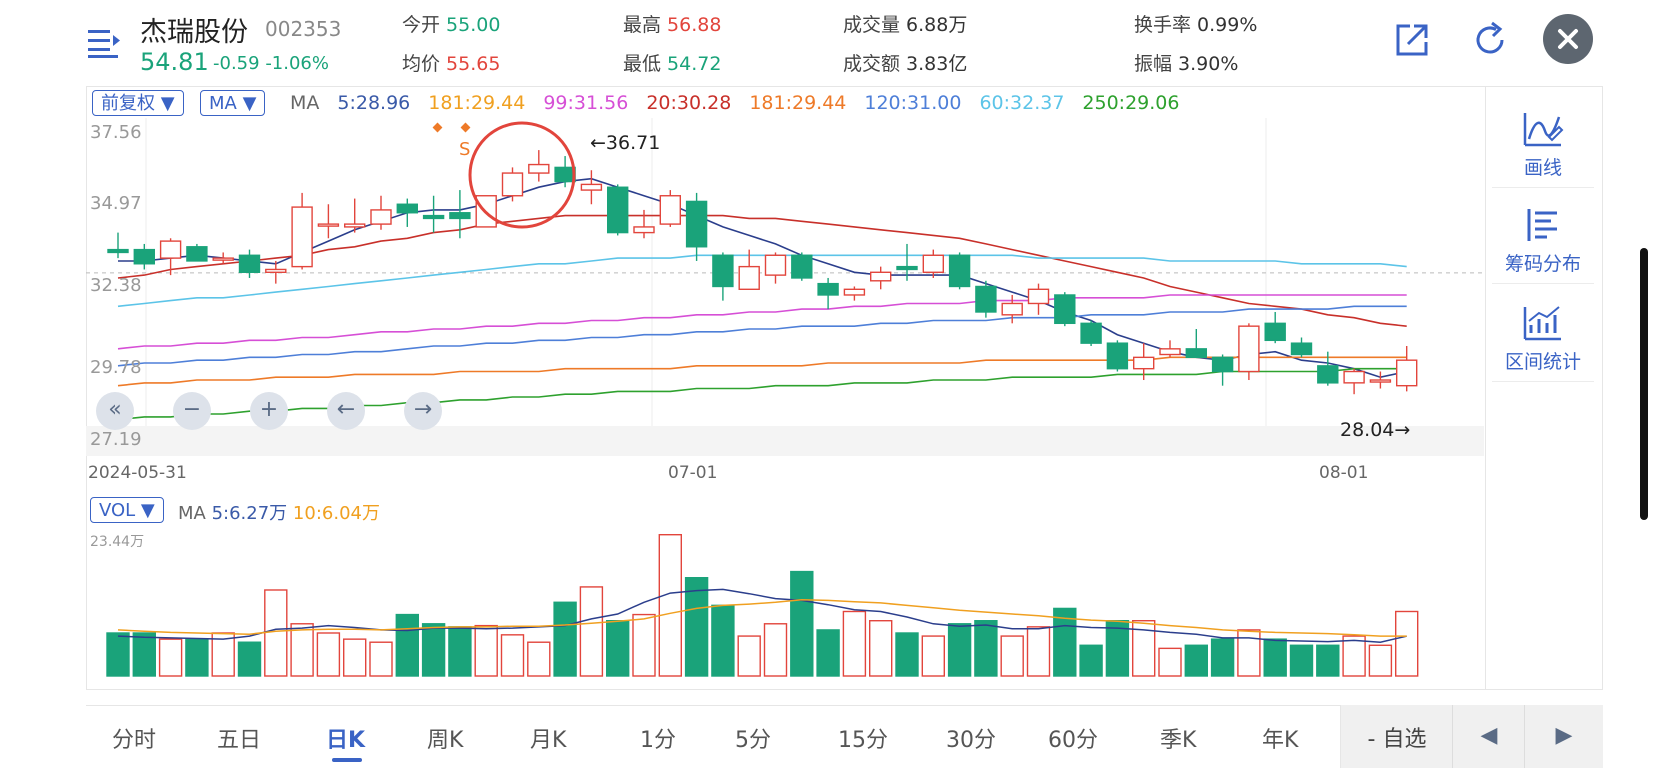 This screenshot has height=769, width=1662. What do you see at coordinates (127, 510) in the screenshot?
I see `vol-dropdown: VOL ▼` at bounding box center [127, 510].